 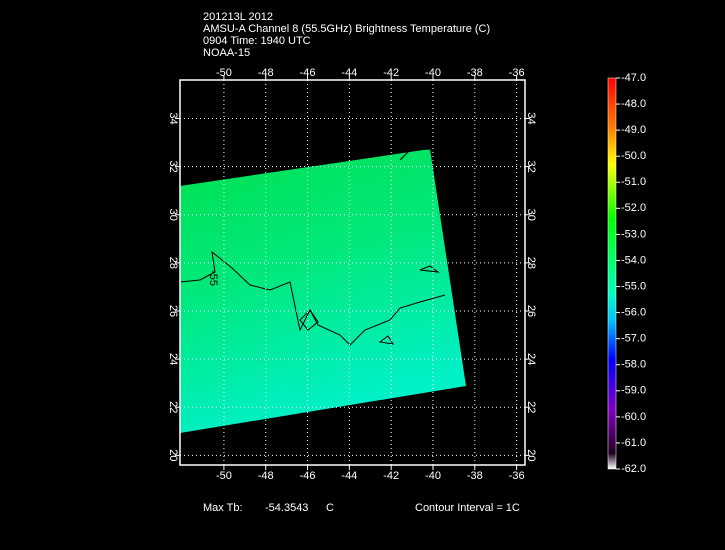 I want to click on header-line: 201213L 2012, so click(x=238, y=17).